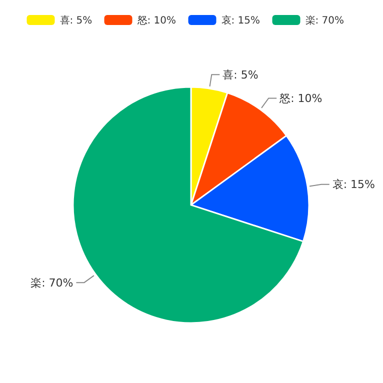  What do you see at coordinates (76, 20) in the screenshot?
I see `legend-label: 喜: 5%` at bounding box center [76, 20].